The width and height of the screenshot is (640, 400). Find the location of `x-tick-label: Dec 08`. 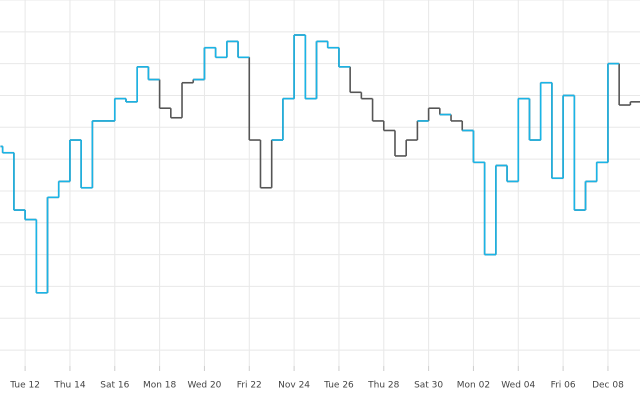

x-tick-label: Dec 08 is located at coordinates (608, 386).